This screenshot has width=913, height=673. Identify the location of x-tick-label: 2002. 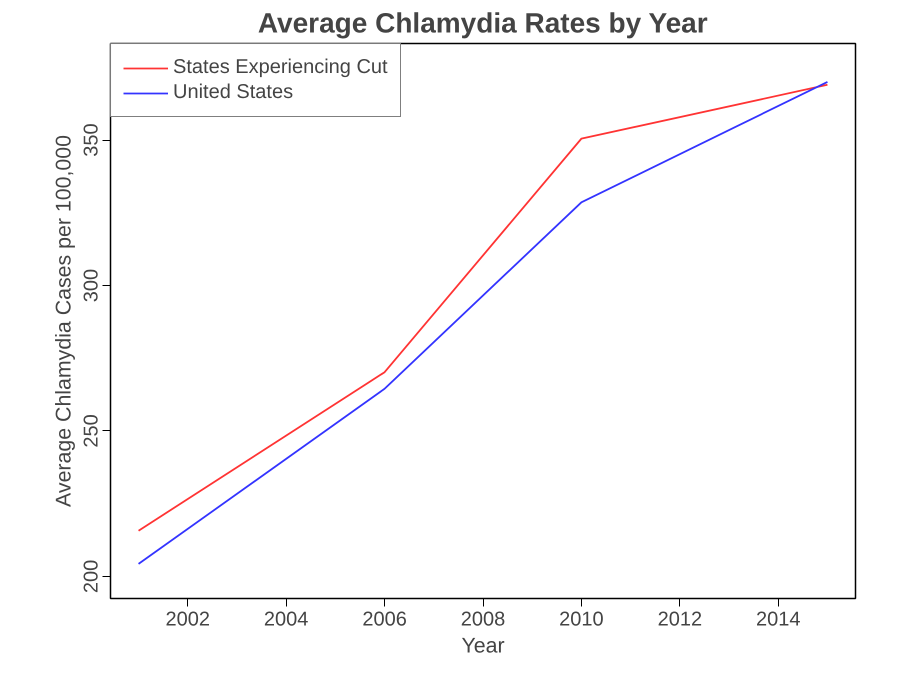
(188, 619).